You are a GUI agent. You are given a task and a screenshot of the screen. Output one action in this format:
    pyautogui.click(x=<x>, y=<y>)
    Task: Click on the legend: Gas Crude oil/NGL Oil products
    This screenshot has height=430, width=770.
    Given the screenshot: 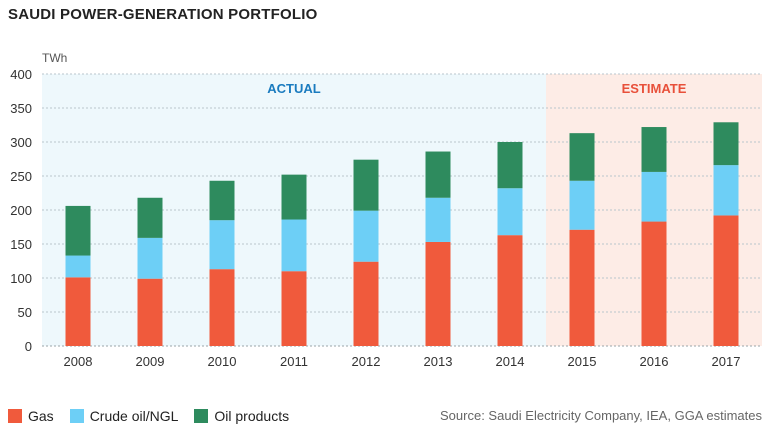 What is the action you would take?
    pyautogui.click(x=156, y=416)
    